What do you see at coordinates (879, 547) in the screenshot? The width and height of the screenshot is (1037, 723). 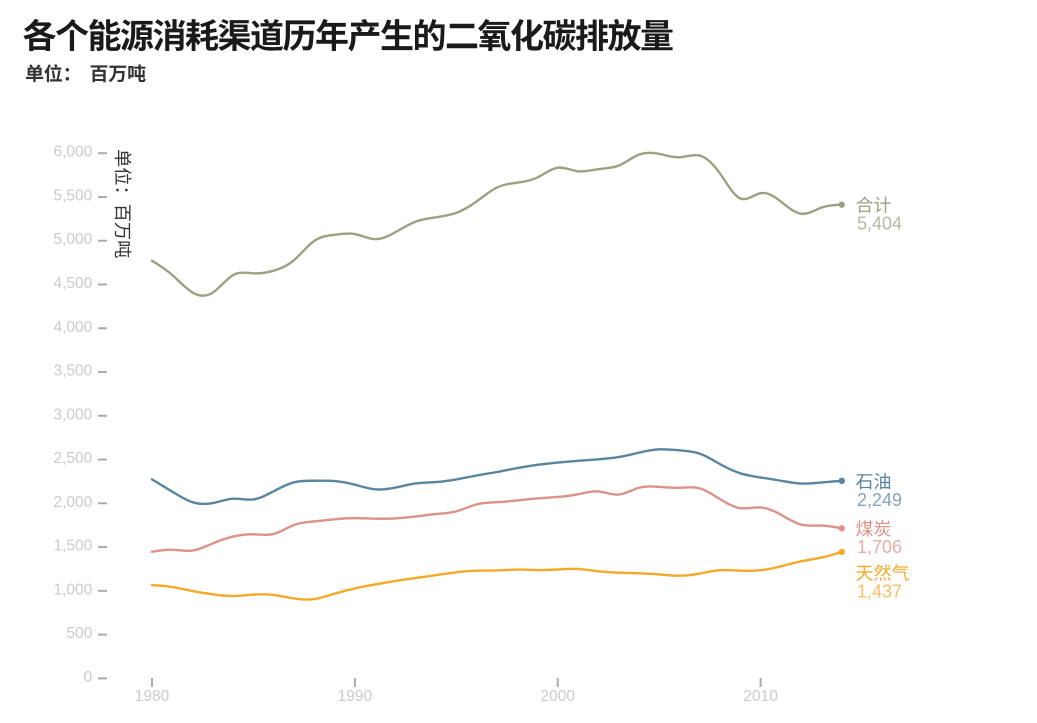 I see `svg-text: 1,706` at bounding box center [879, 547].